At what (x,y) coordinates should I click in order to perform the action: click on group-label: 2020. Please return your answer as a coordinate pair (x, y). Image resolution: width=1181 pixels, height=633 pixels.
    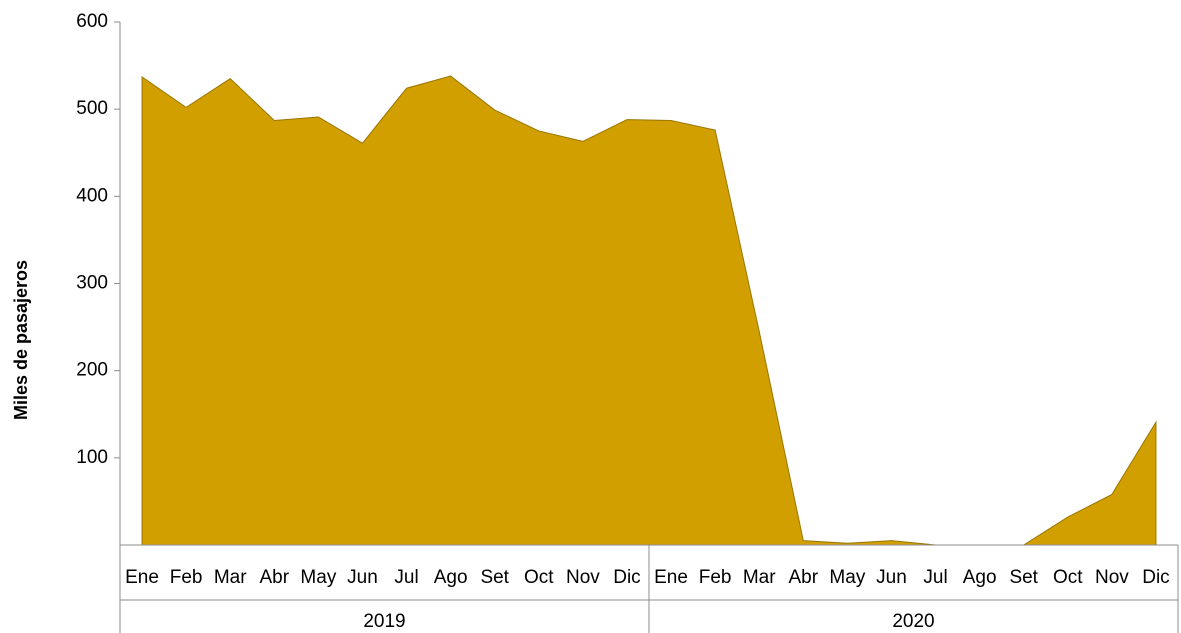
    Looking at the image, I should click on (913, 621).